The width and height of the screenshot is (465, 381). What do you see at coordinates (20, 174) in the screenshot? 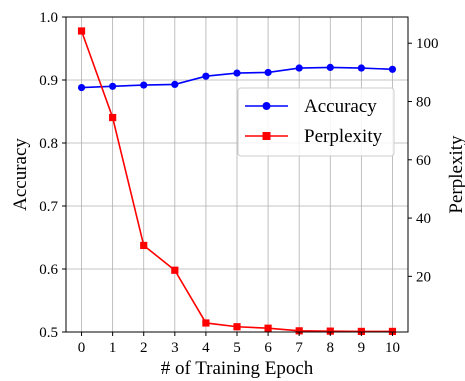
I see `y-axis-left-label: Accuracy` at bounding box center [20, 174].